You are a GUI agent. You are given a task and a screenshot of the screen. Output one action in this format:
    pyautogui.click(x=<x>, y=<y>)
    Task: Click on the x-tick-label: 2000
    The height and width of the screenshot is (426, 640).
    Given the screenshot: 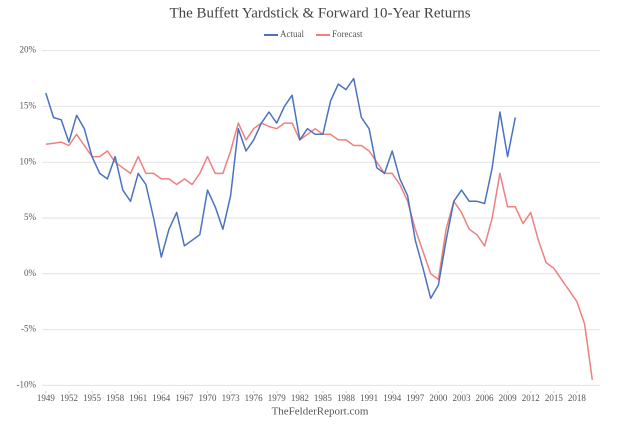 What is the action you would take?
    pyautogui.click(x=438, y=398)
    